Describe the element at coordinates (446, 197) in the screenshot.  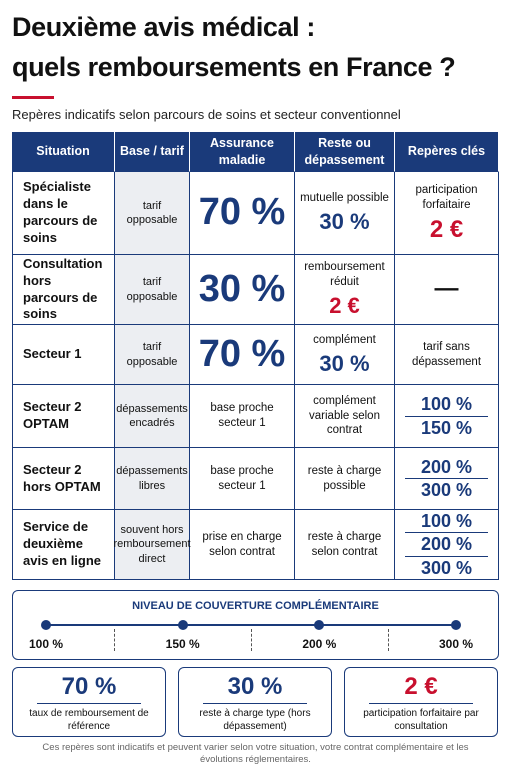
I see `cell-text: participation forfaitaire` at that location.